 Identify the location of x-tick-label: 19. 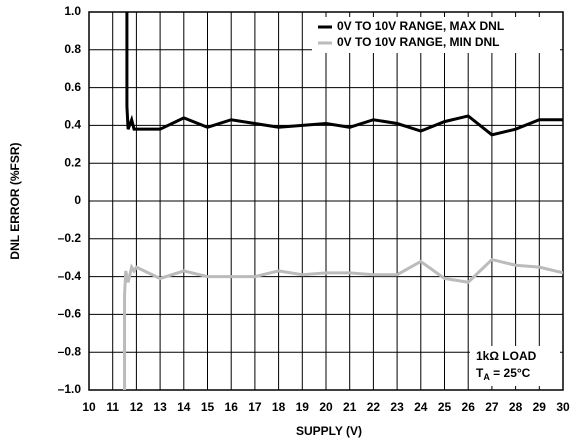
(303, 407).